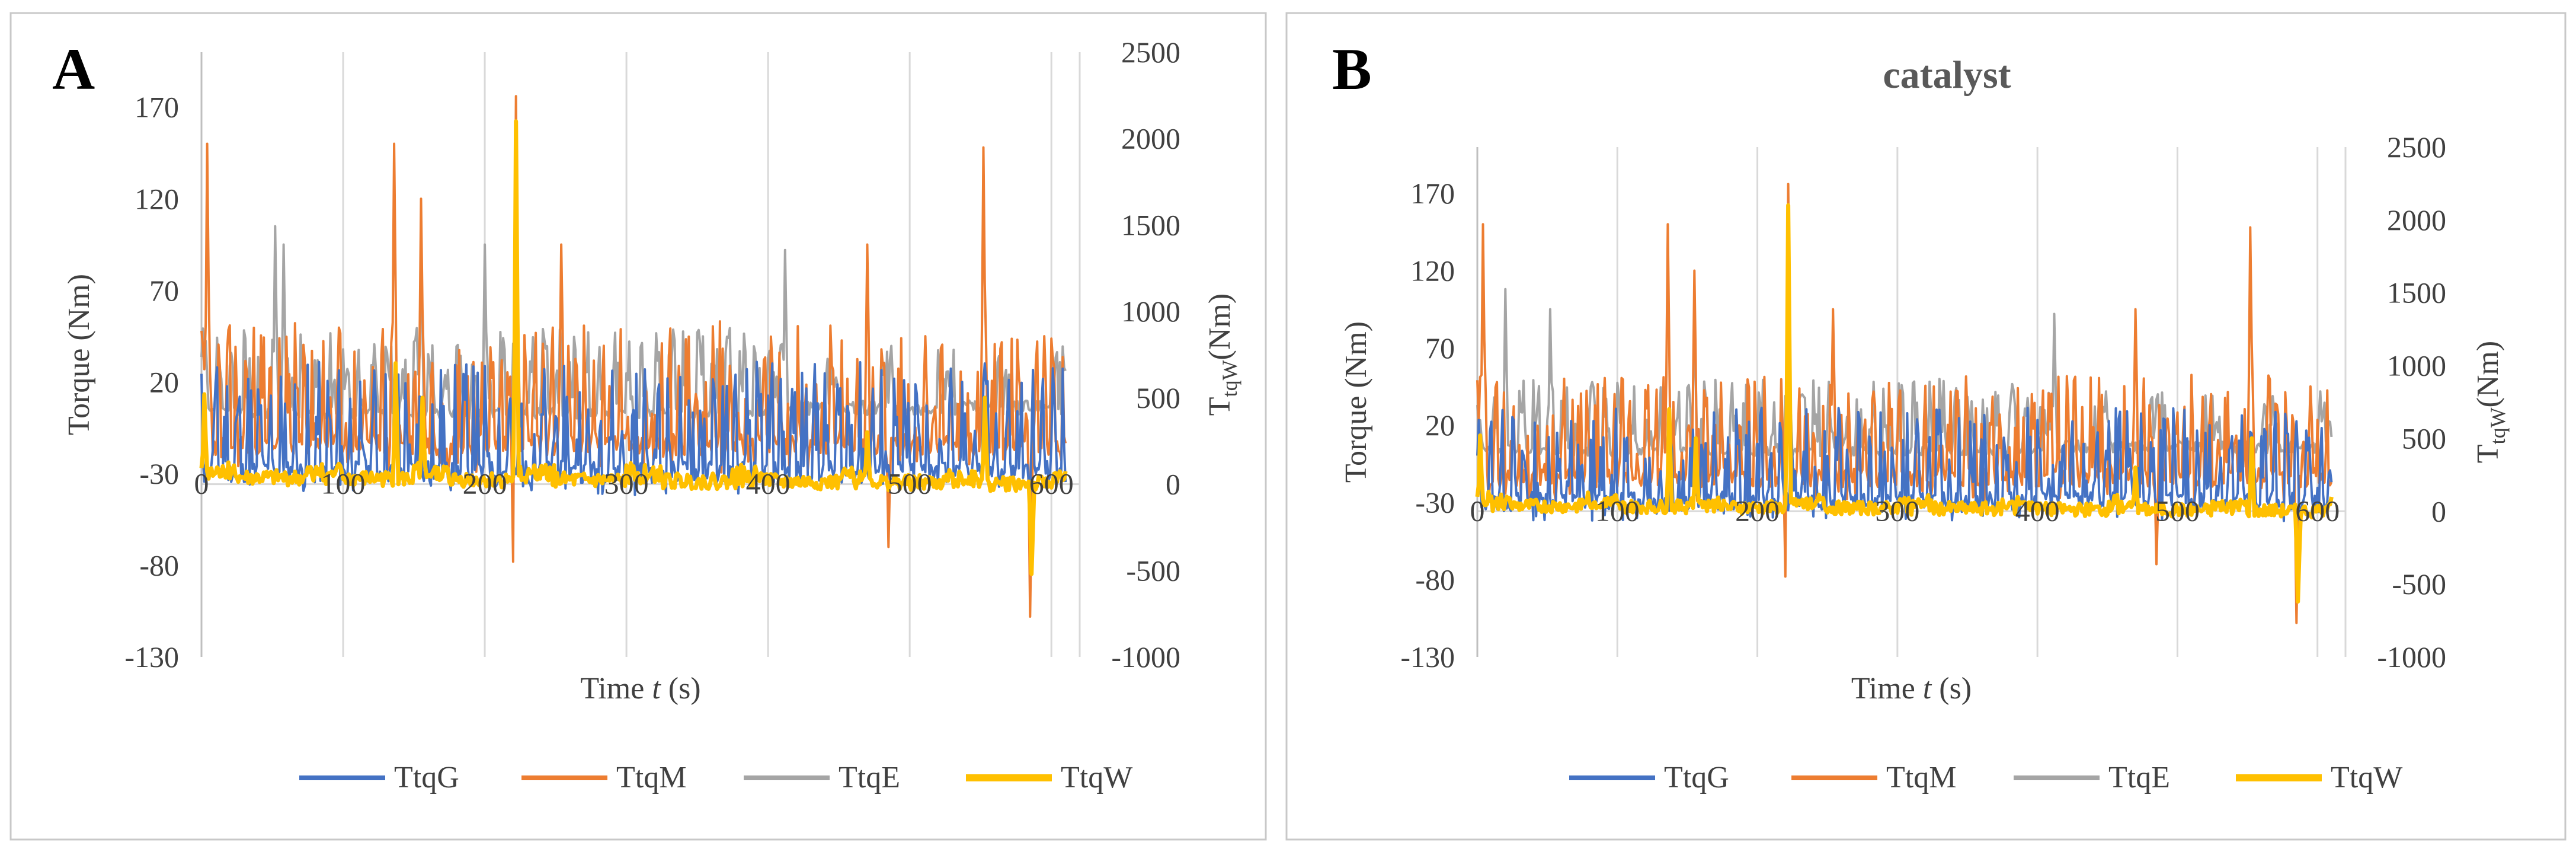 The height and width of the screenshot is (849, 2576). I want to click on panel-letter: A, so click(73, 69).